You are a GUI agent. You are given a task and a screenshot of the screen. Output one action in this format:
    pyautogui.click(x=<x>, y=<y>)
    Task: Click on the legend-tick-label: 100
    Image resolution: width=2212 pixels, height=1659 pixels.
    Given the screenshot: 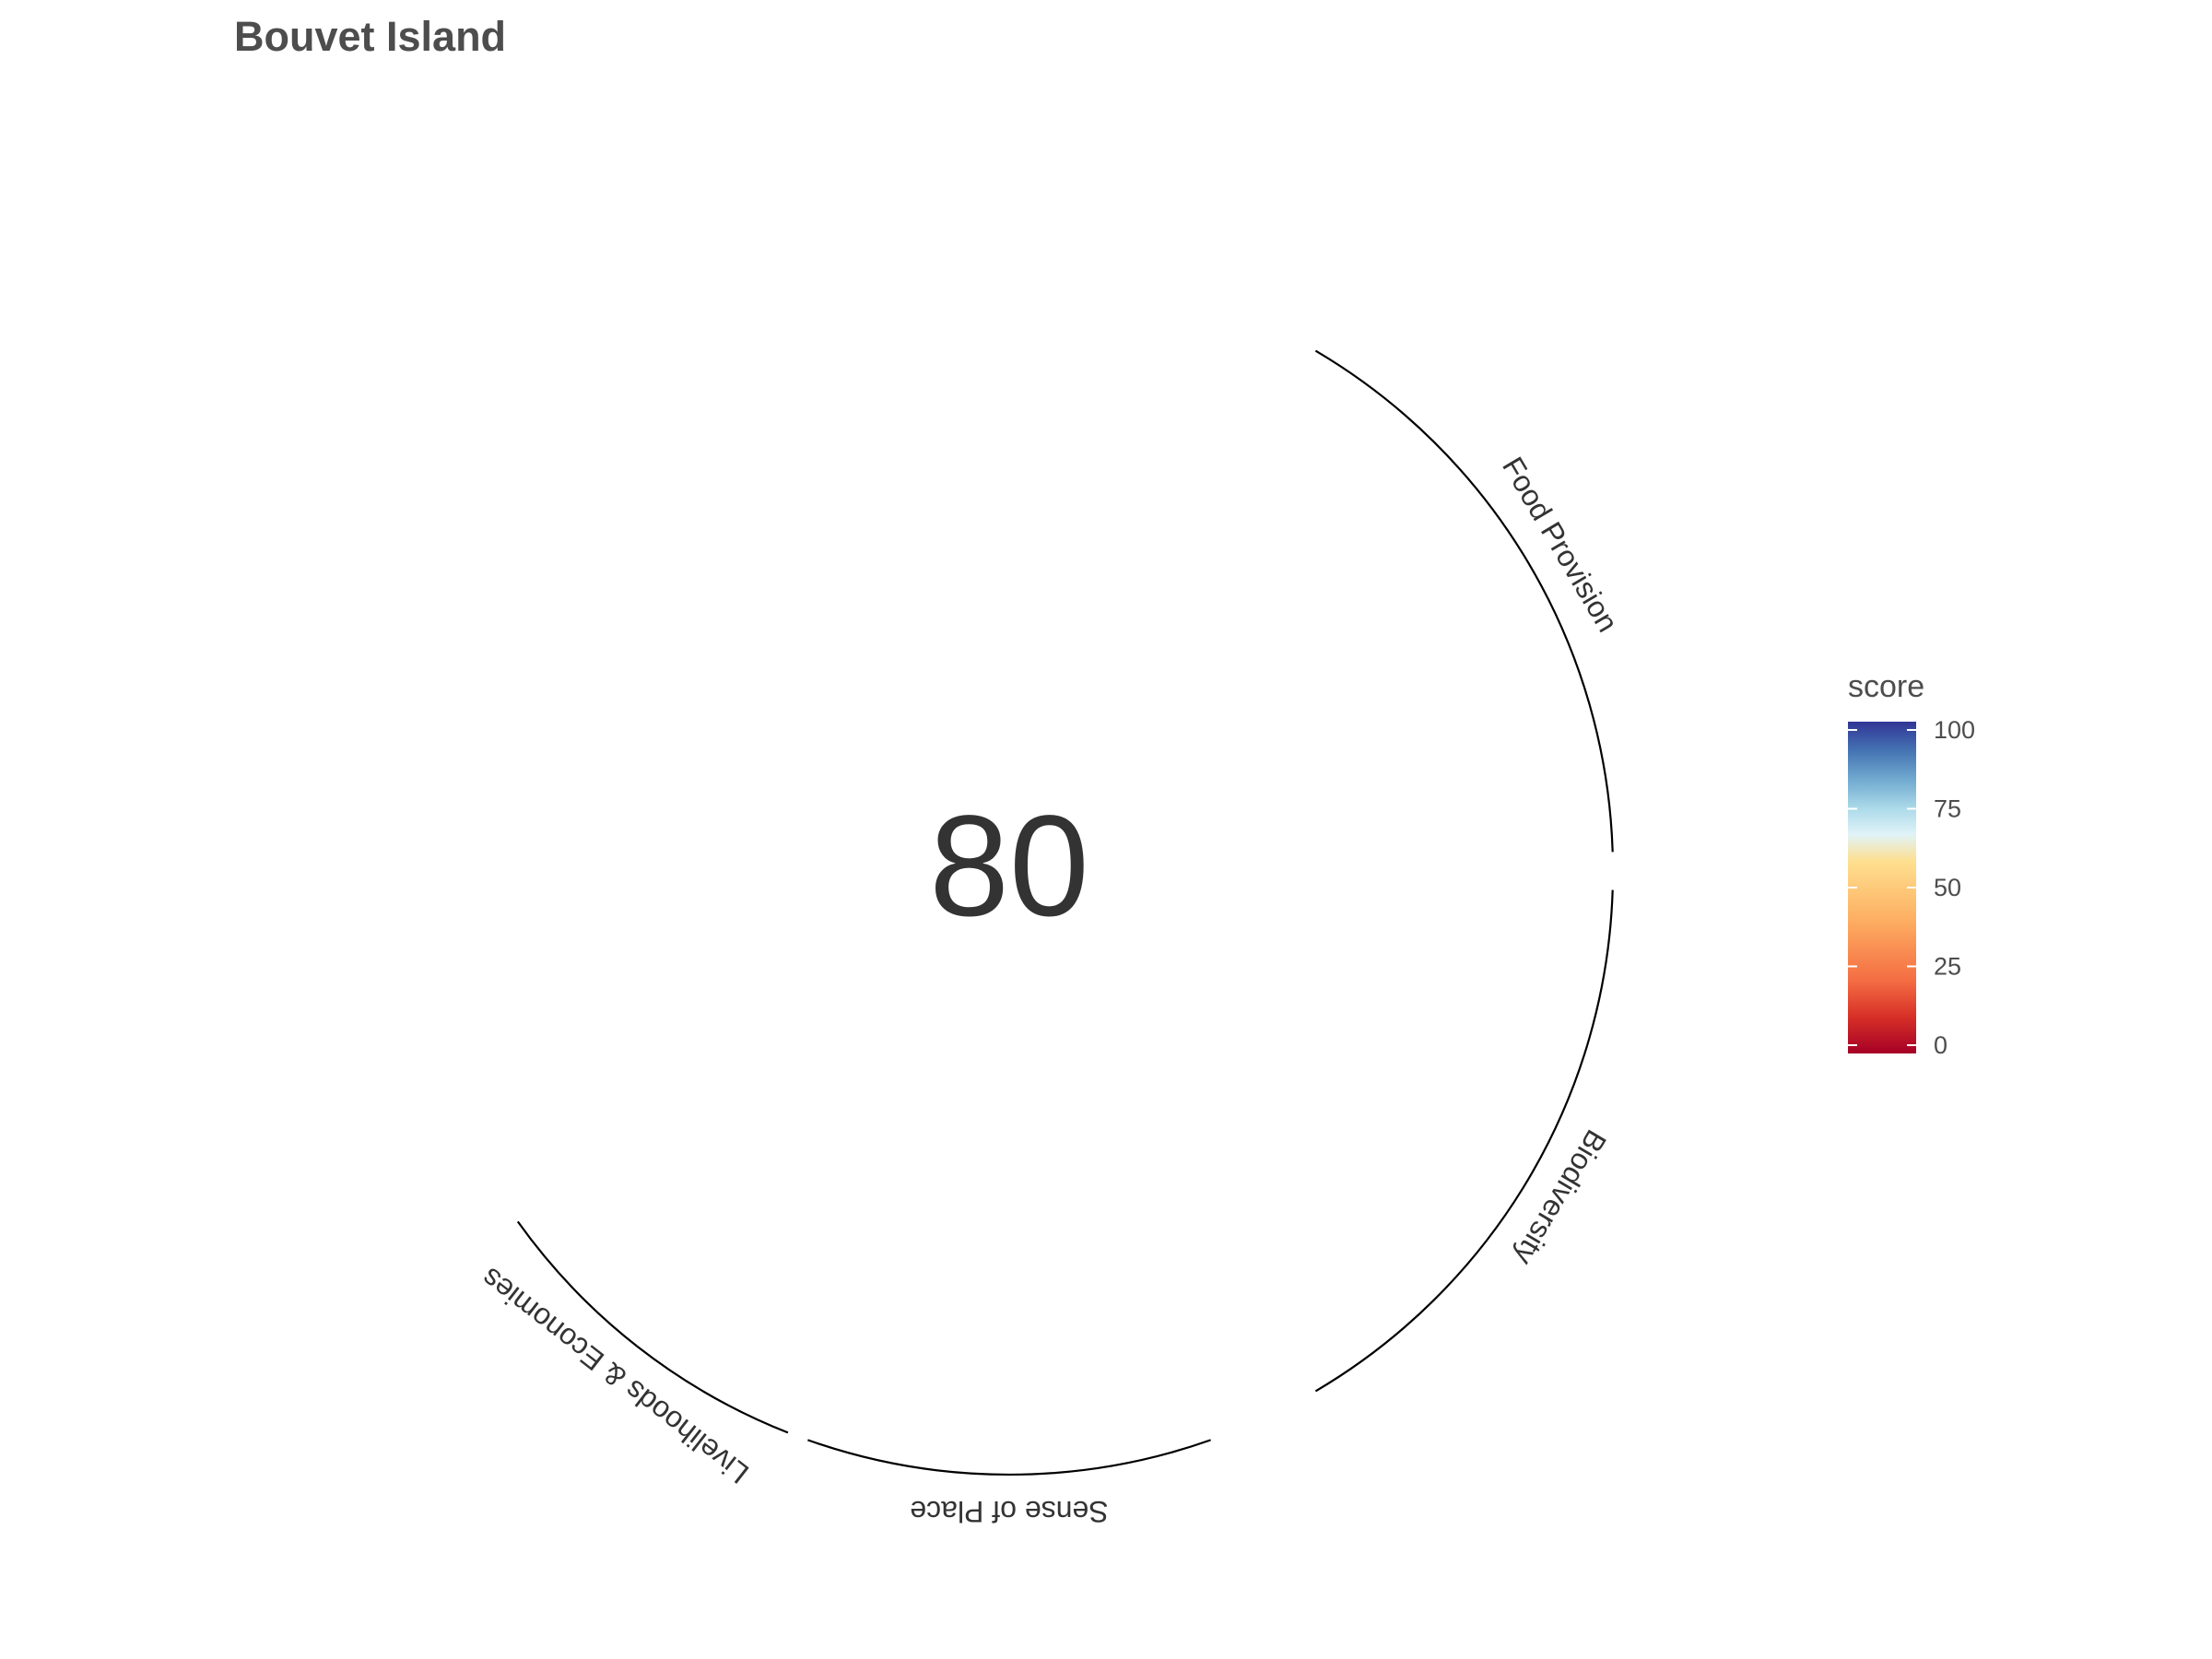 What is the action you would take?
    pyautogui.click(x=1954, y=730)
    